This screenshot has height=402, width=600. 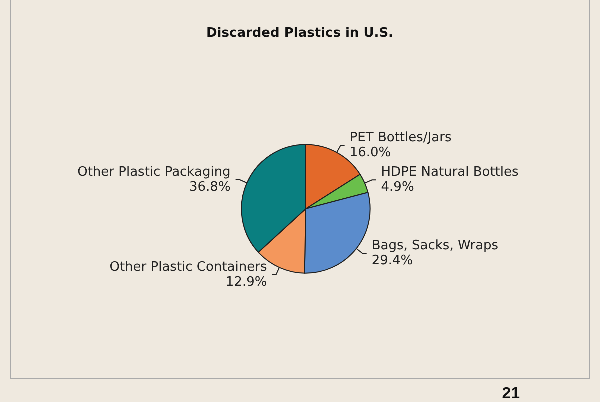 I want to click on data-label: 16.0%, so click(x=371, y=153).